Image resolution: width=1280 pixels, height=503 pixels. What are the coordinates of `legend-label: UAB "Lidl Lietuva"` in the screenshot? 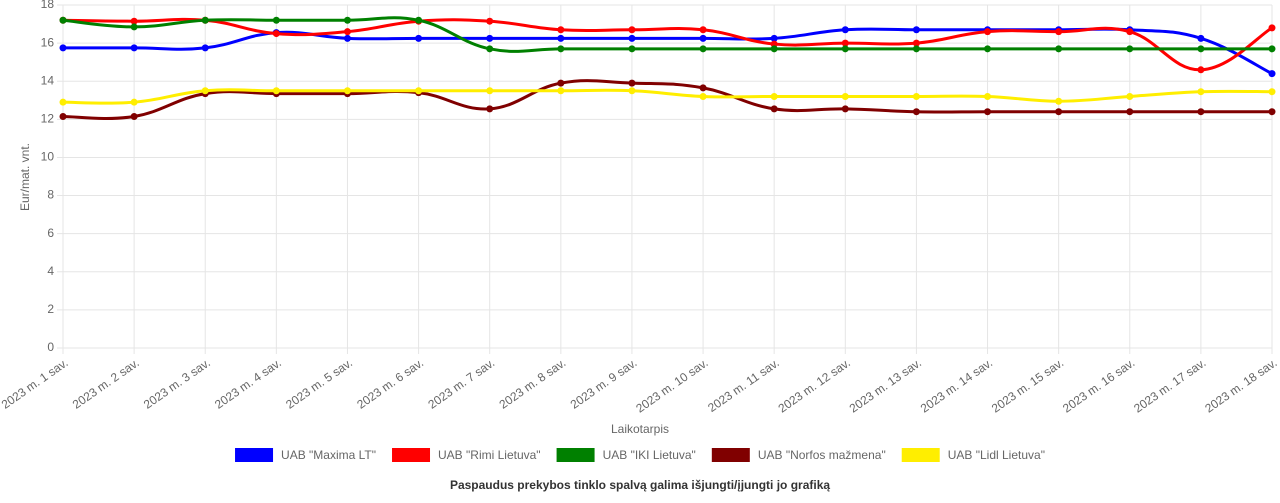 It's located at (996, 455).